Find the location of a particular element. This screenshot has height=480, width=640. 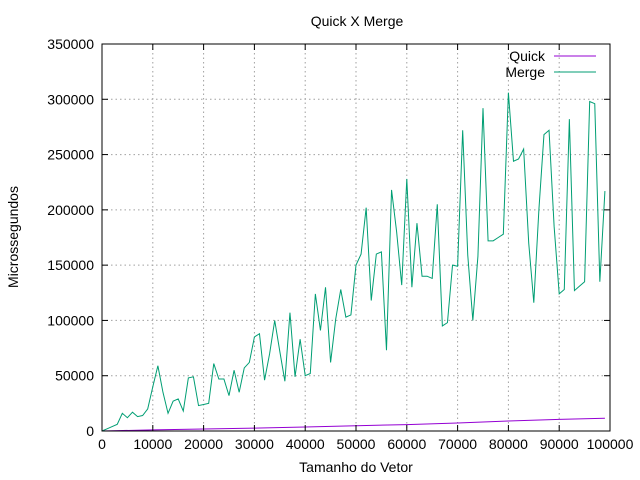

x-tick-label: 10000 is located at coordinates (152, 444).